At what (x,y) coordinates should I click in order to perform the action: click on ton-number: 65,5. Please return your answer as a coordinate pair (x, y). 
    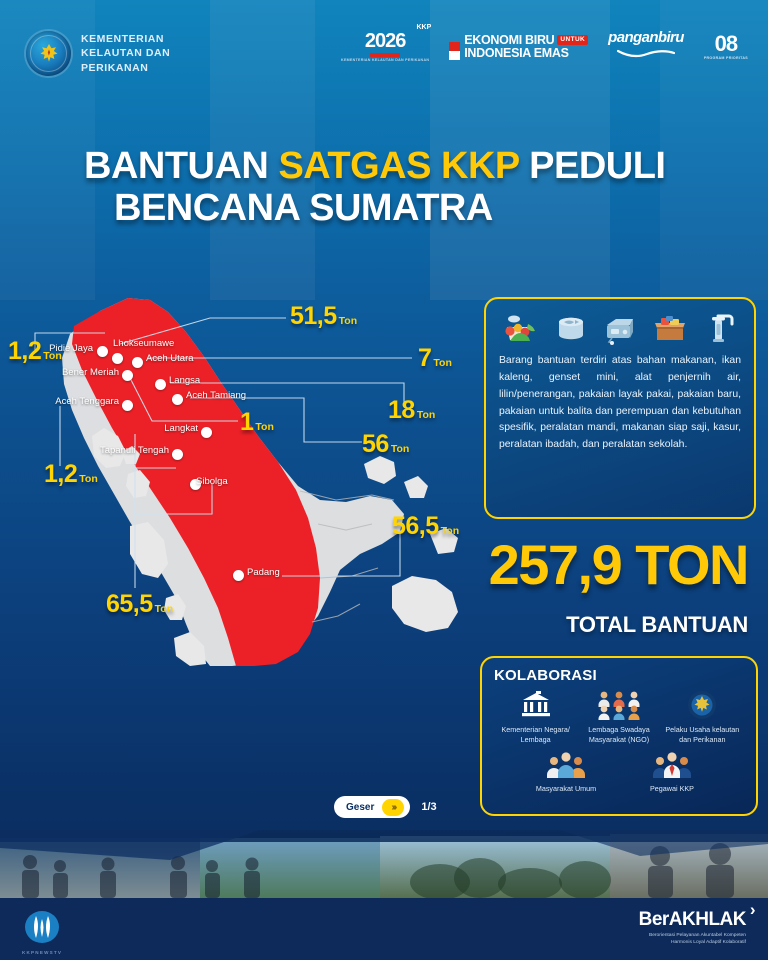
    Looking at the image, I should click on (129, 604).